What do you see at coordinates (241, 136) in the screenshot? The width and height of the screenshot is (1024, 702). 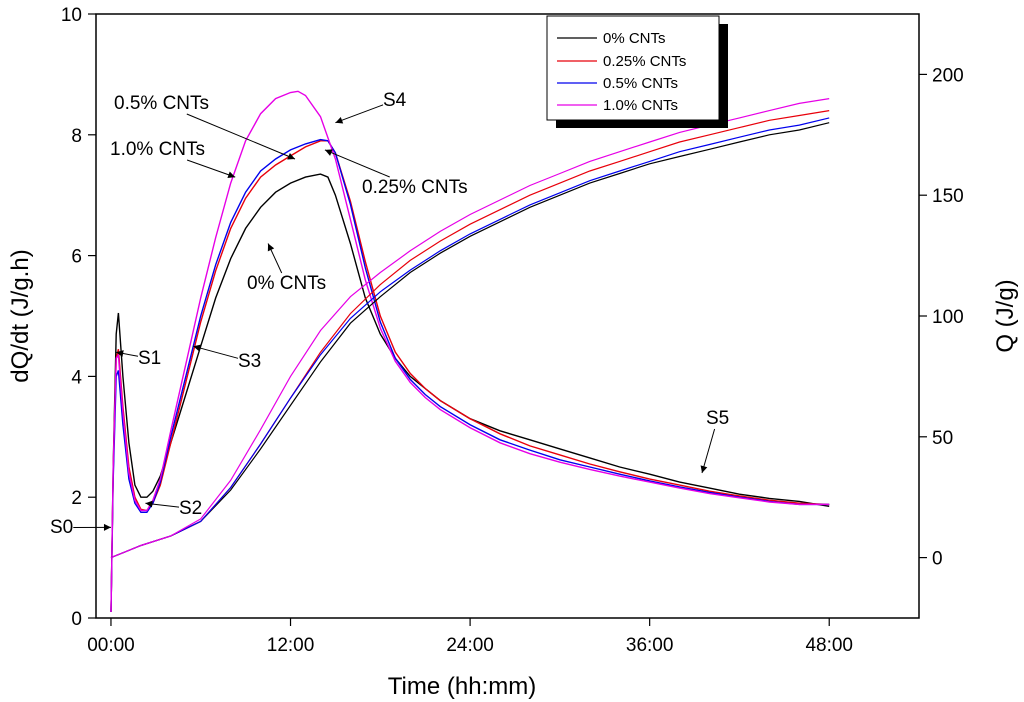 I see `annotation-leader-0-5-cnts` at bounding box center [241, 136].